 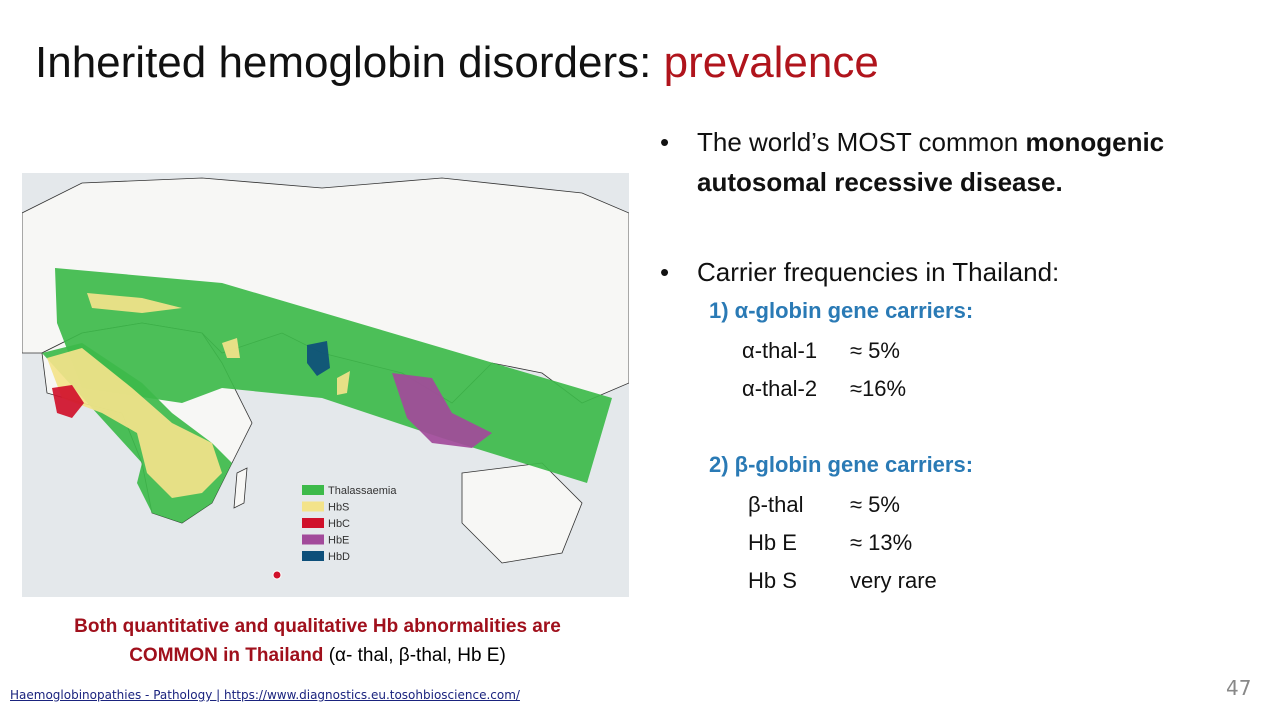 What do you see at coordinates (362, 491) in the screenshot?
I see `legend-label: Thalassaemia` at bounding box center [362, 491].